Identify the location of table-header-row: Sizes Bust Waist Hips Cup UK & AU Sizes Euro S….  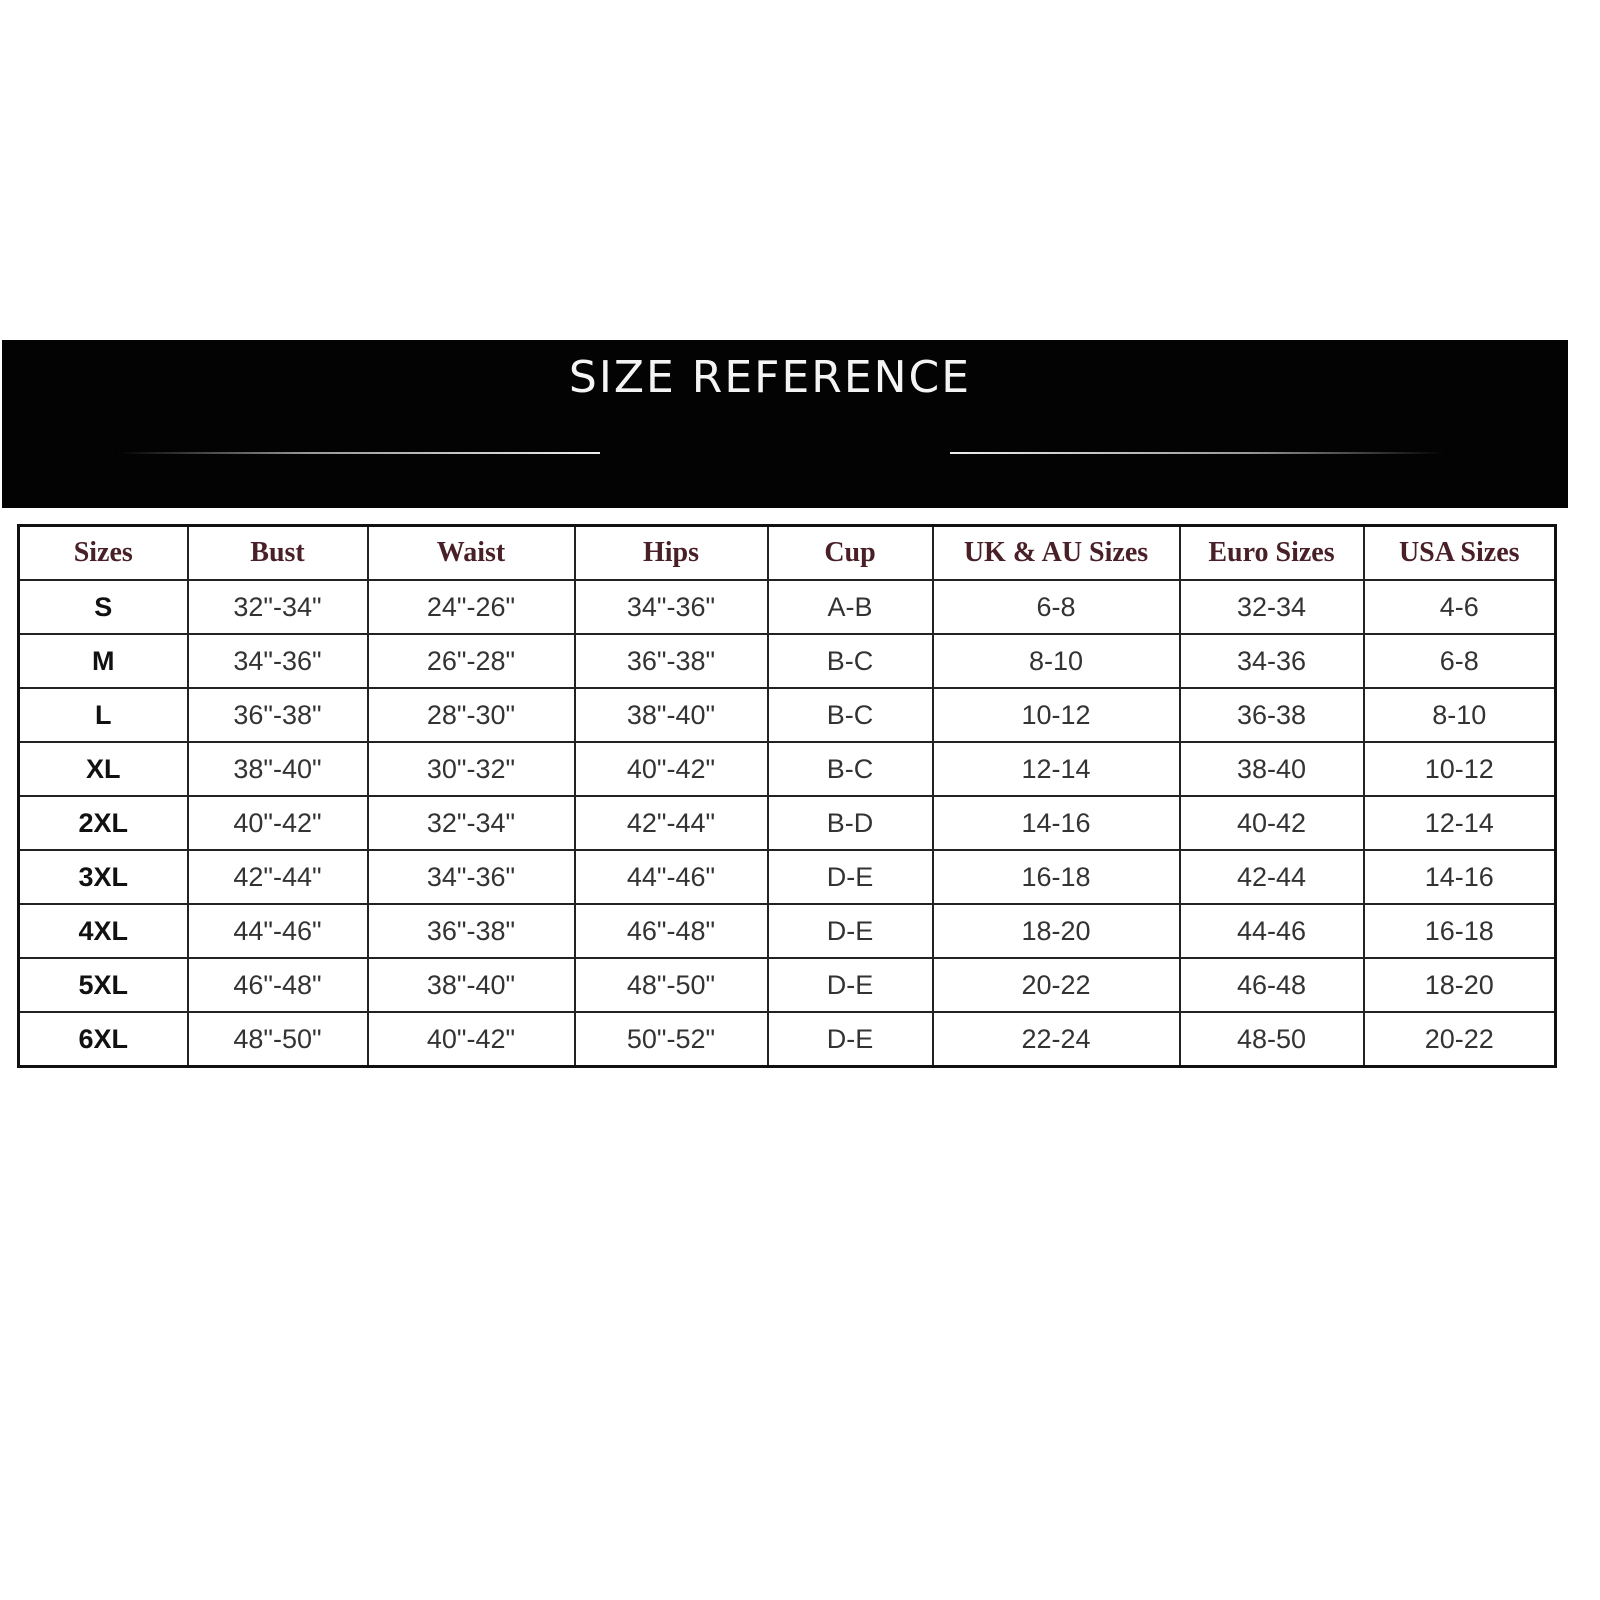
(787, 552).